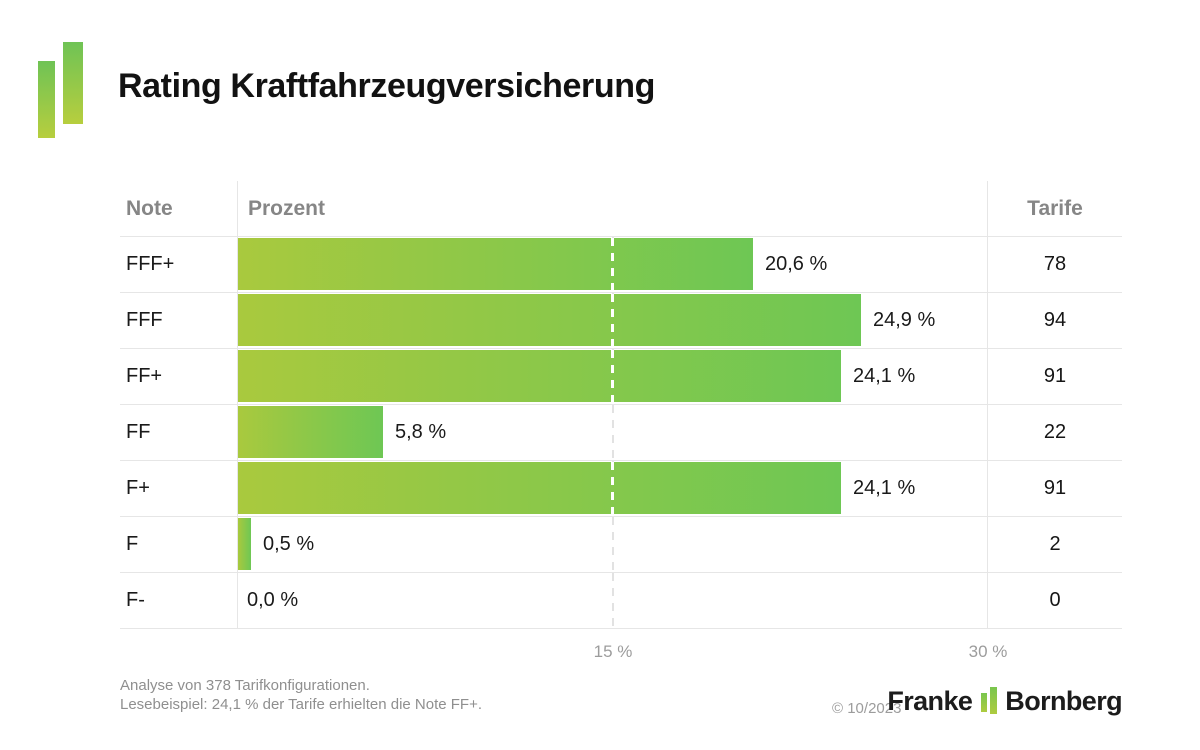 The image size is (1200, 750). I want to click on franke-bornberg-wordmark: Franke Bornberg, so click(1005, 701).